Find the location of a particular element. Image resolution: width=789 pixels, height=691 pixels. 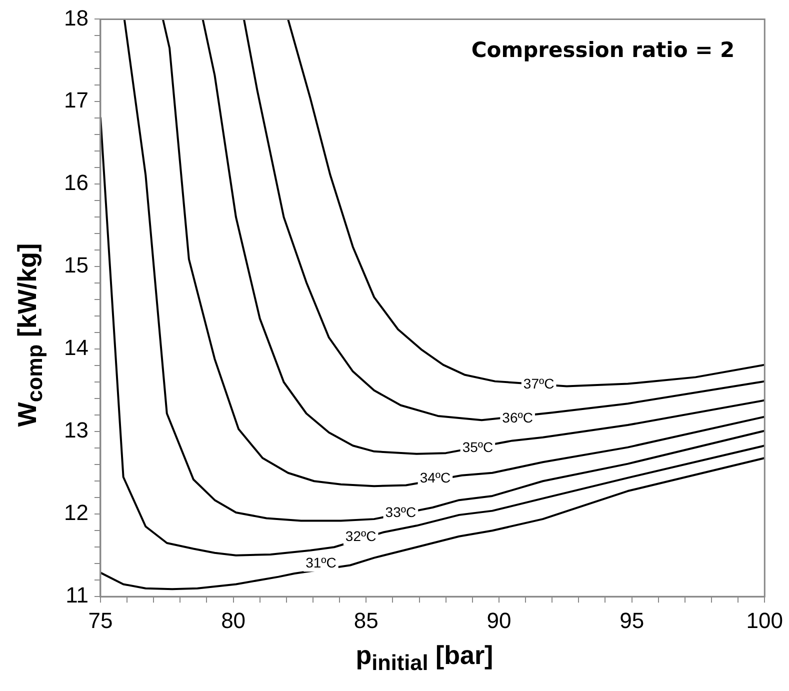

y-tick-label: 11 is located at coordinates (77, 595).